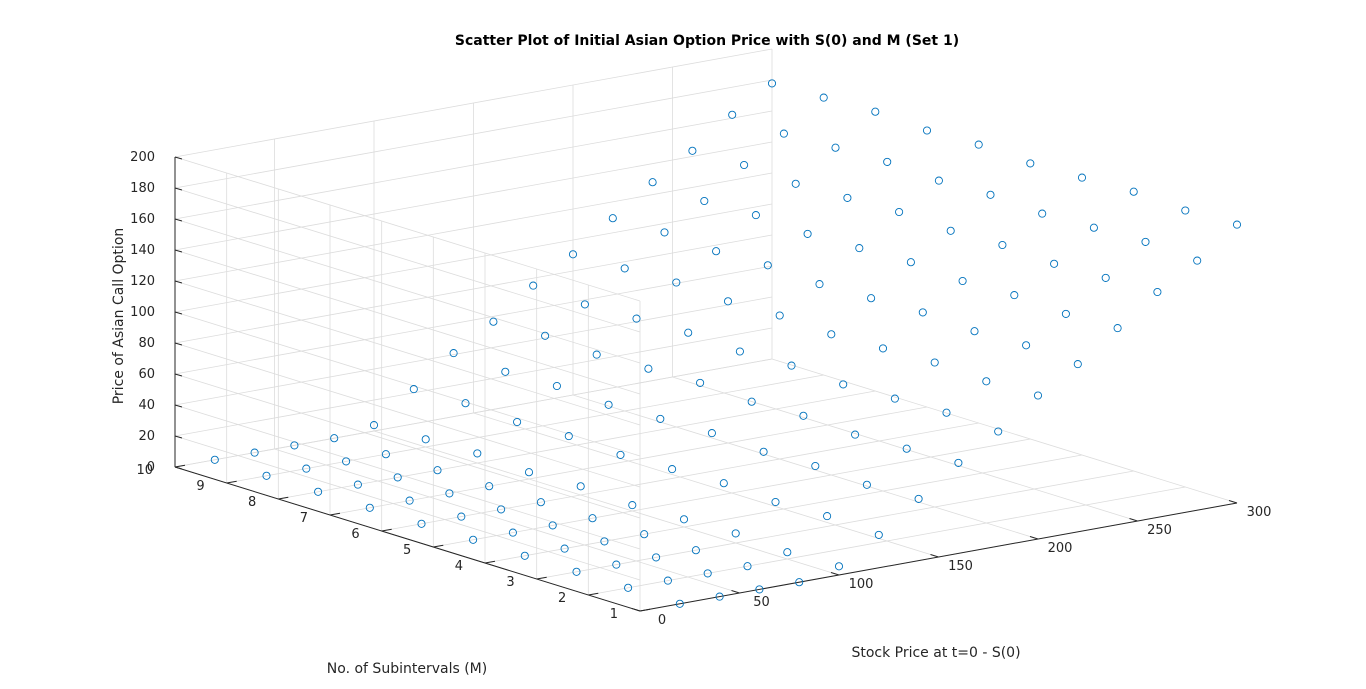  Describe the element at coordinates (252, 502) in the screenshot. I see `y-tick-label: 8` at that location.